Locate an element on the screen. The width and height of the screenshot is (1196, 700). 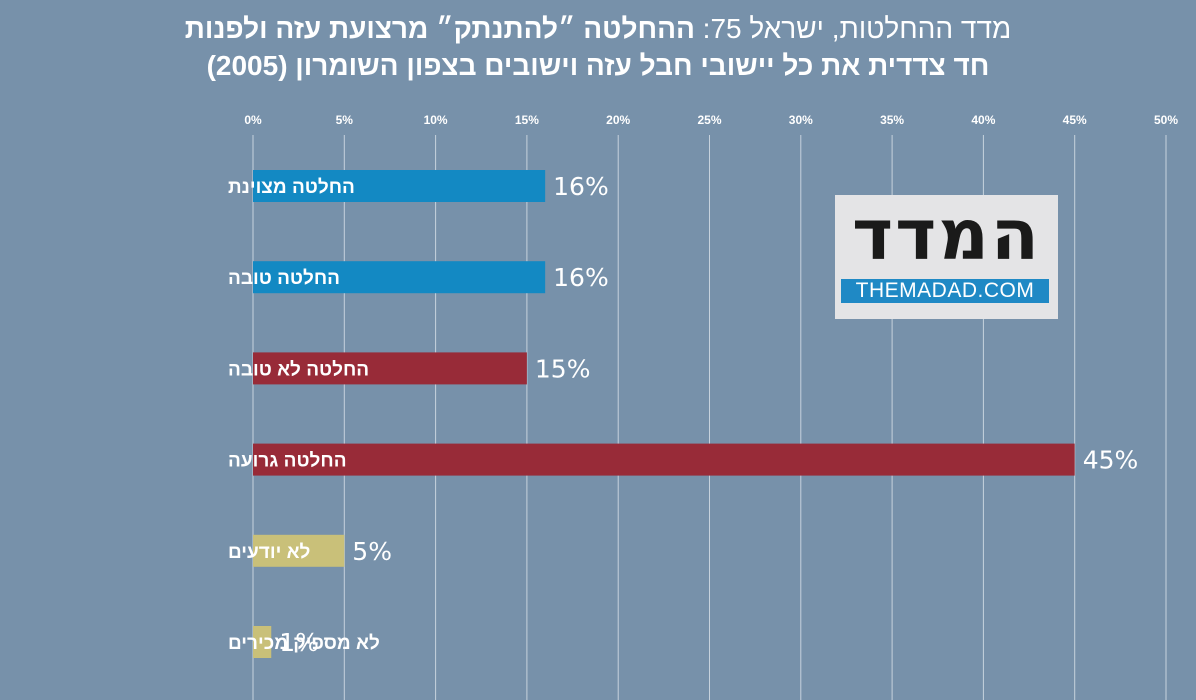
title-line-1-bold: ההחלטה ״להתנתק״ מרצועת עזה ולפנות is located at coordinates (439, 28).